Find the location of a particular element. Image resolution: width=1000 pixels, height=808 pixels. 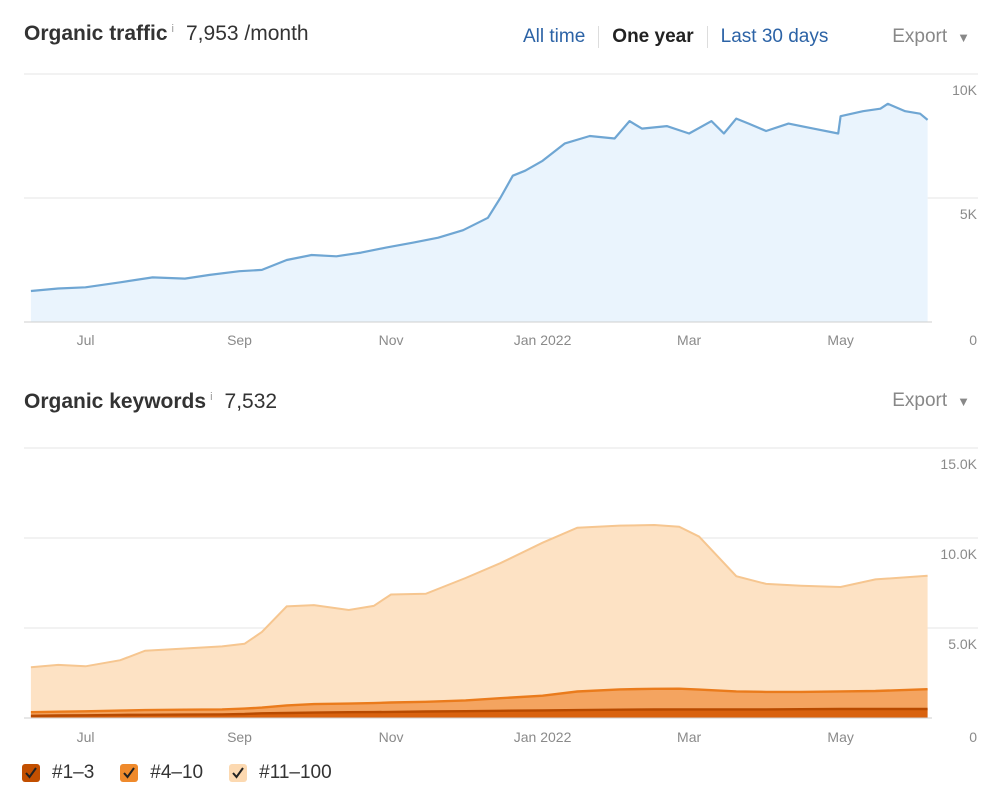

keywords-x-tick-label: Mar is located at coordinates (689, 737).